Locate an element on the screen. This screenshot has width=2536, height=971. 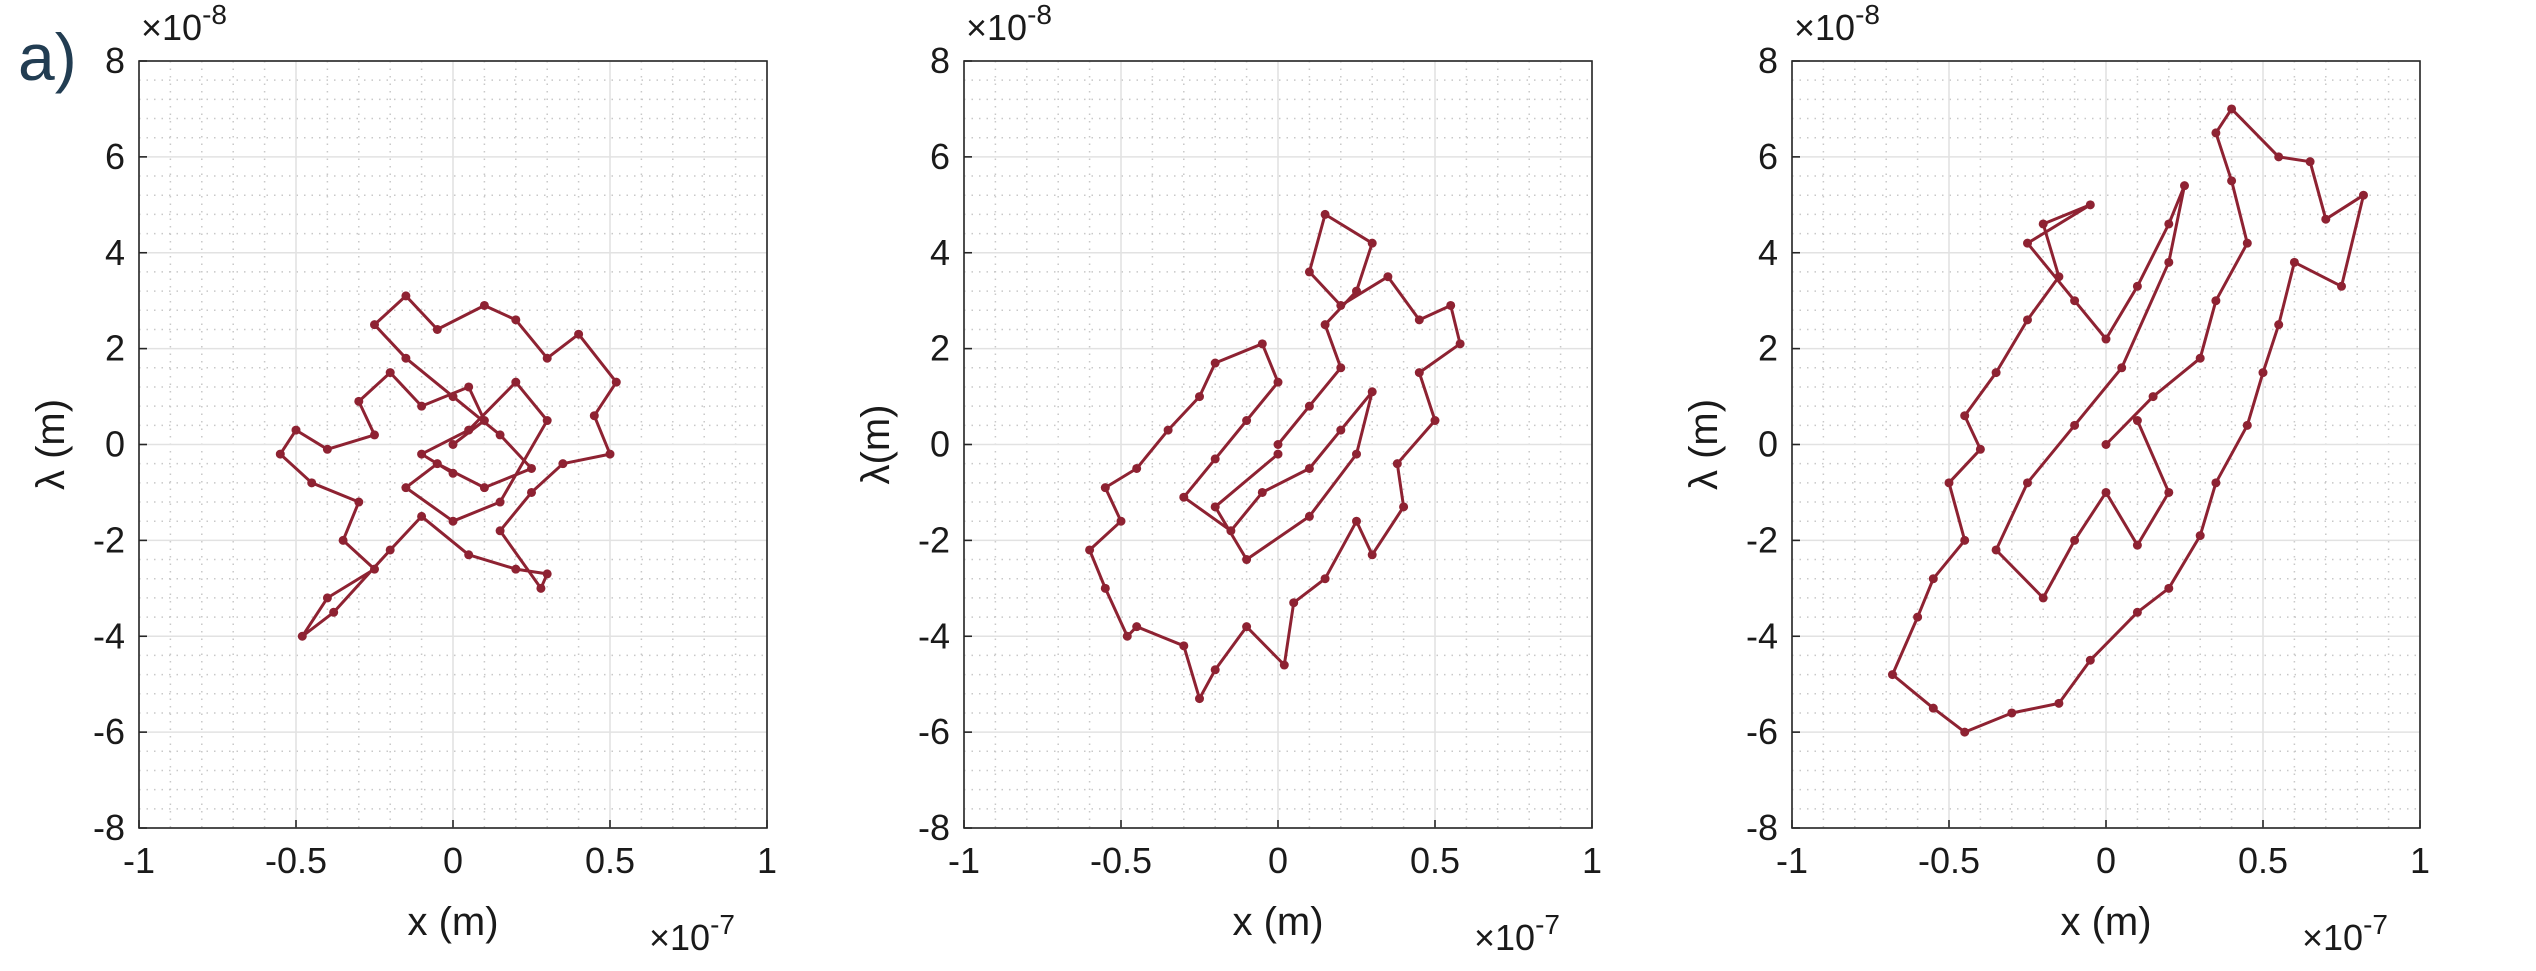
multiplier-exponent: -7 is located at coordinates (1547, 924).